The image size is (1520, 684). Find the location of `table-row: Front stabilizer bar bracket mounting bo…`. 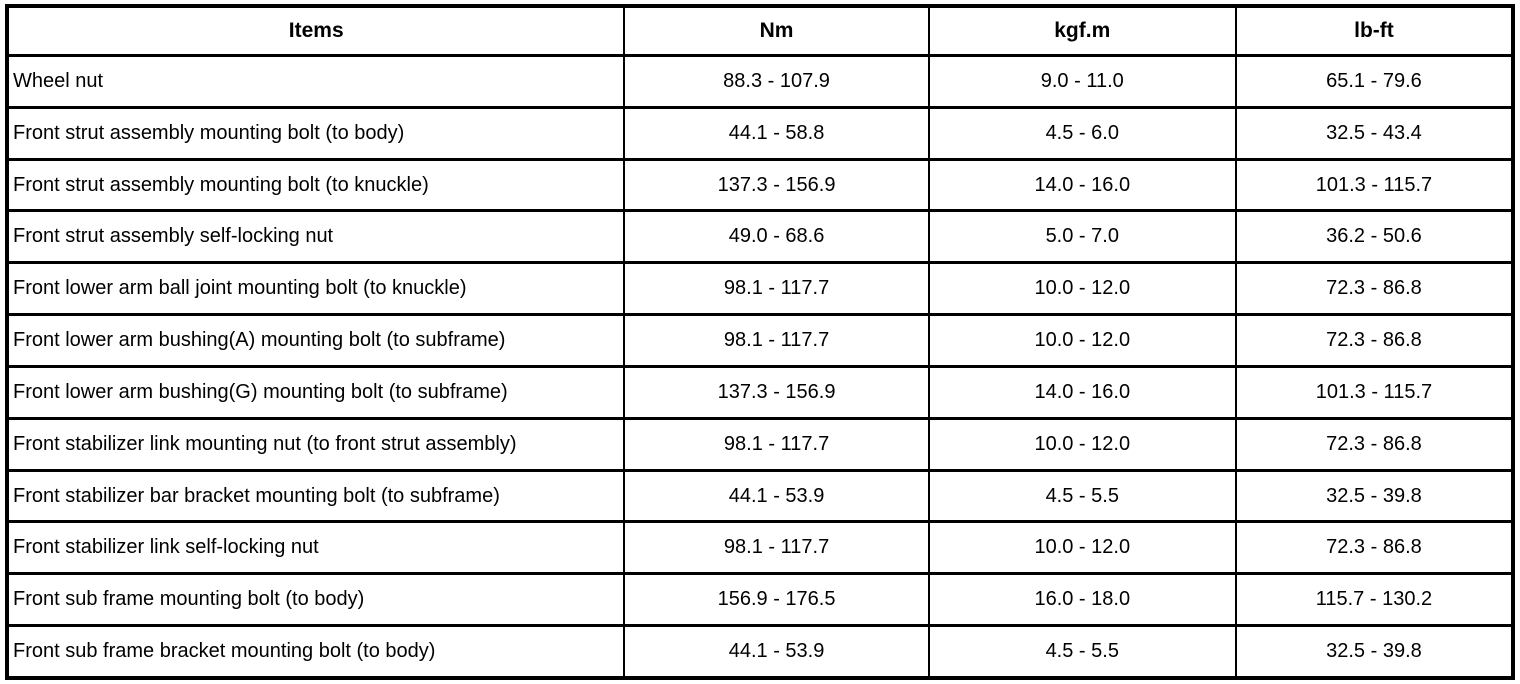

table-row: Front stabilizer bar bracket mounting bo… is located at coordinates (760, 496).